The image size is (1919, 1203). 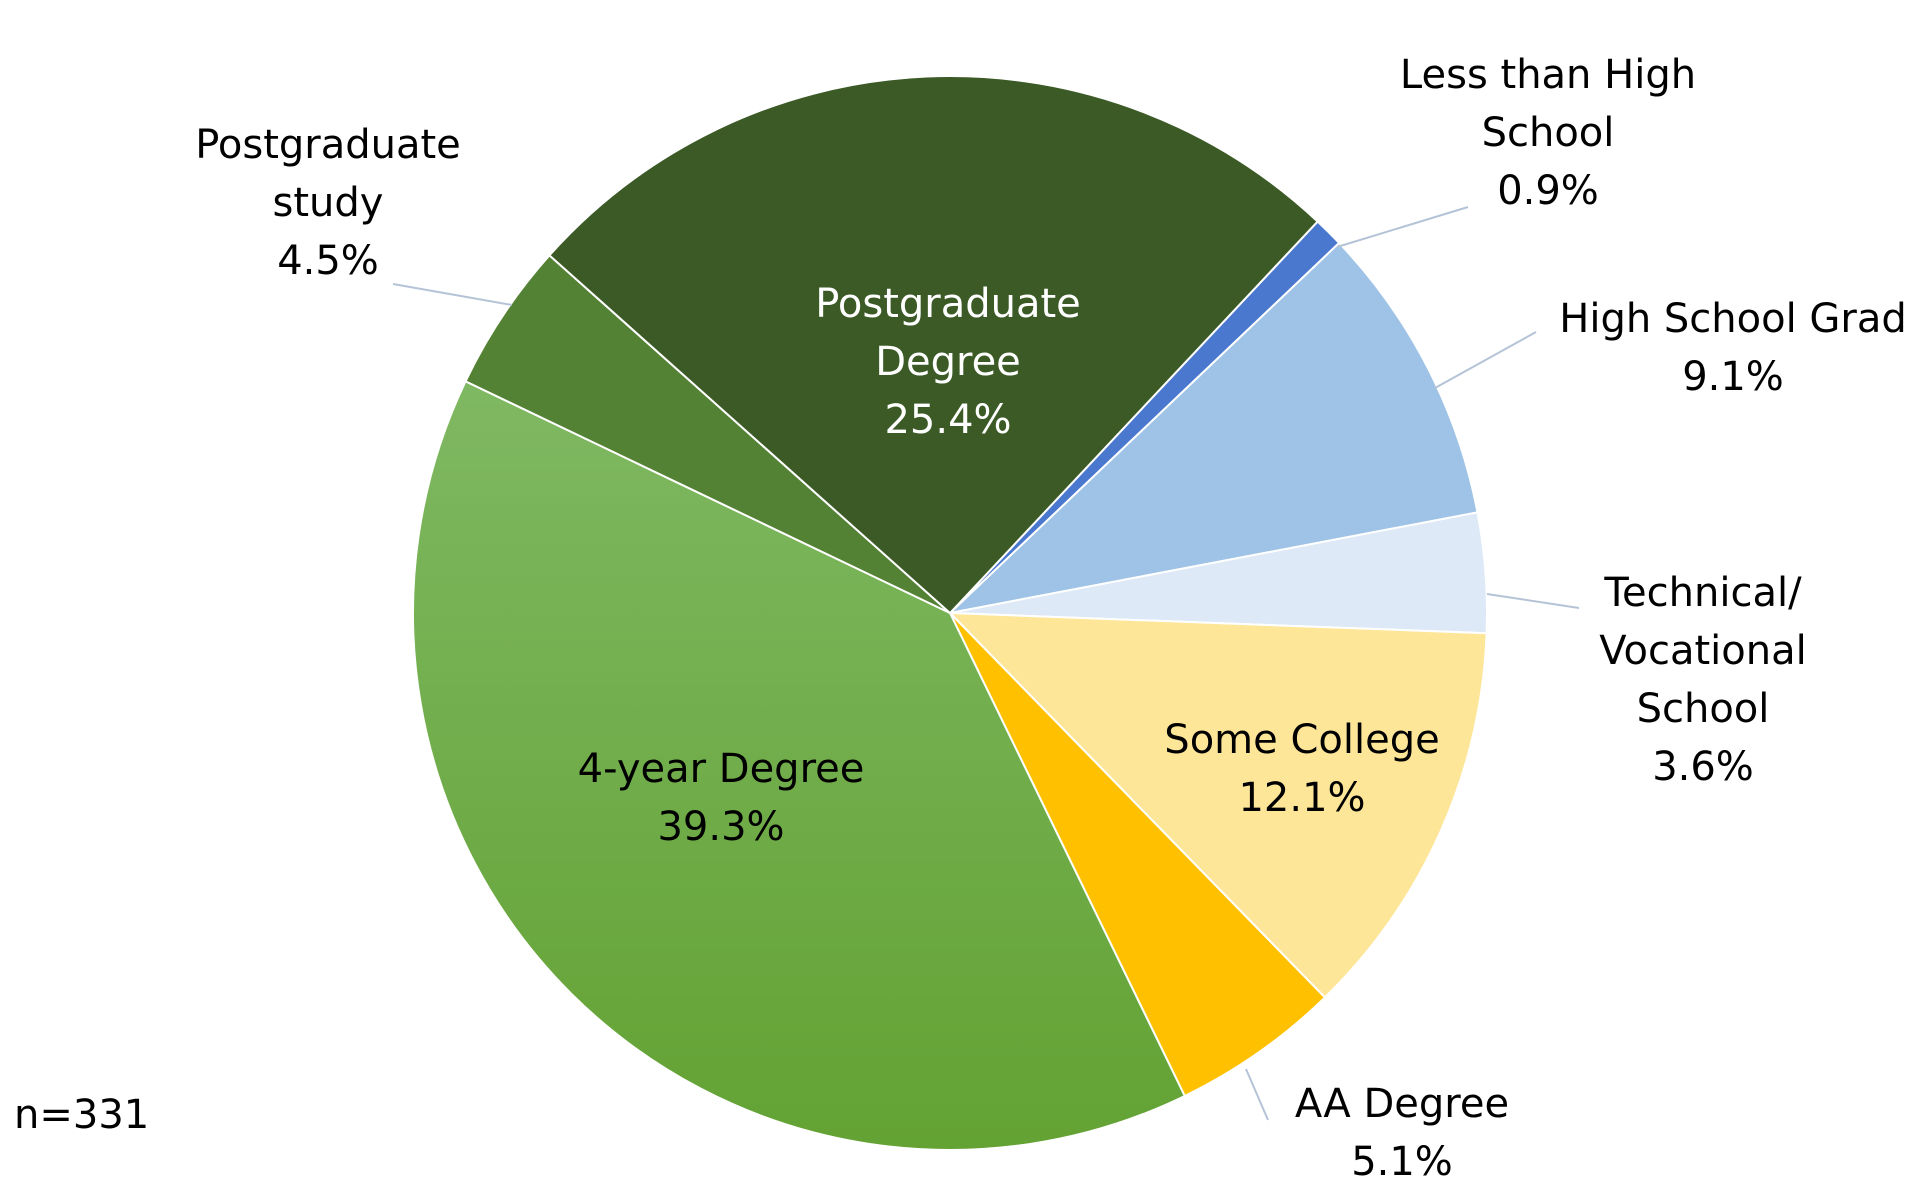 I want to click on slice-aa-degree, so click(x=1138, y=855).